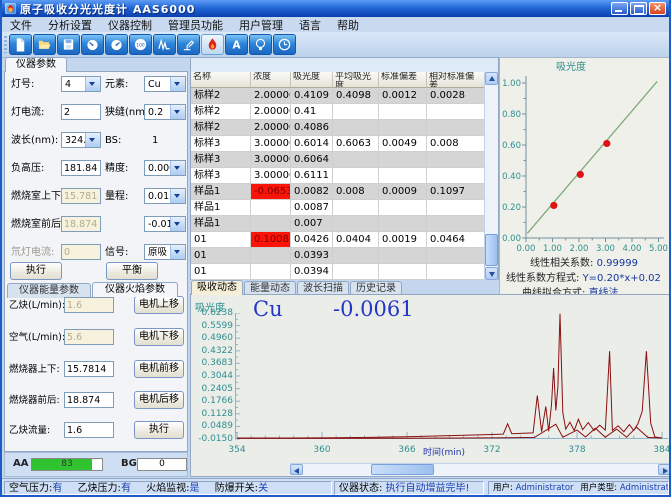 The width and height of the screenshot is (671, 497). I want to click on save-icon, so click(68, 44).